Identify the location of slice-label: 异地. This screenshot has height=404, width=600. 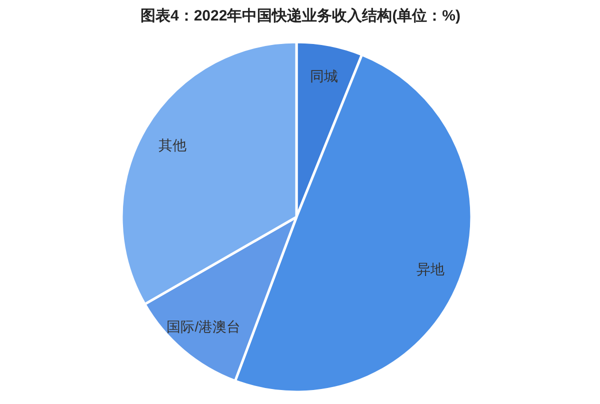
(430, 268).